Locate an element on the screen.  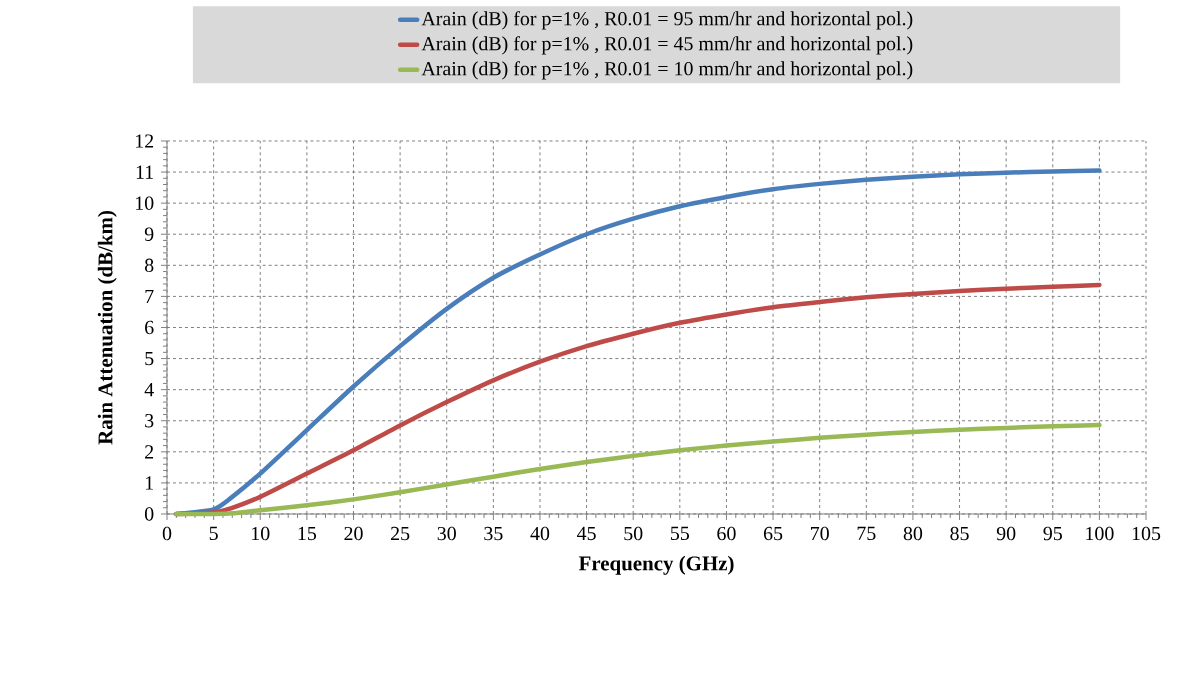
x-tick-label: 55 is located at coordinates (680, 533).